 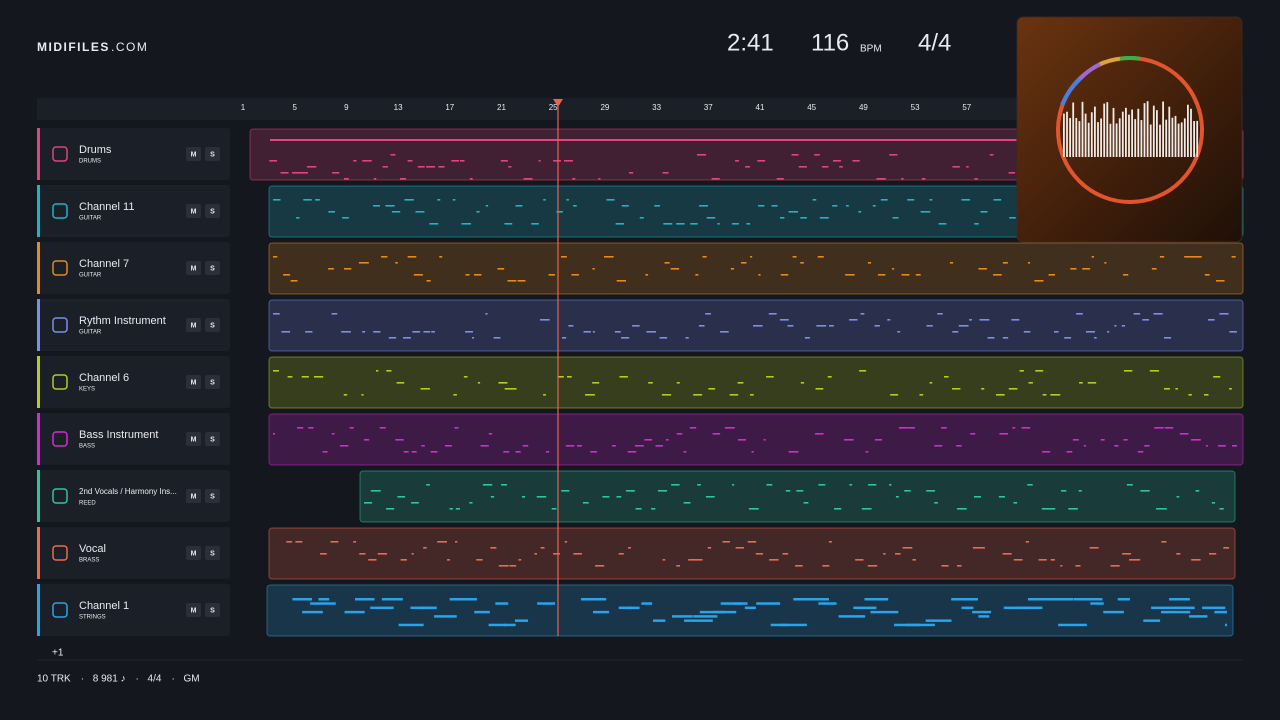 What do you see at coordinates (54, 679) in the screenshot?
I see `footer-item: 10 TRK` at bounding box center [54, 679].